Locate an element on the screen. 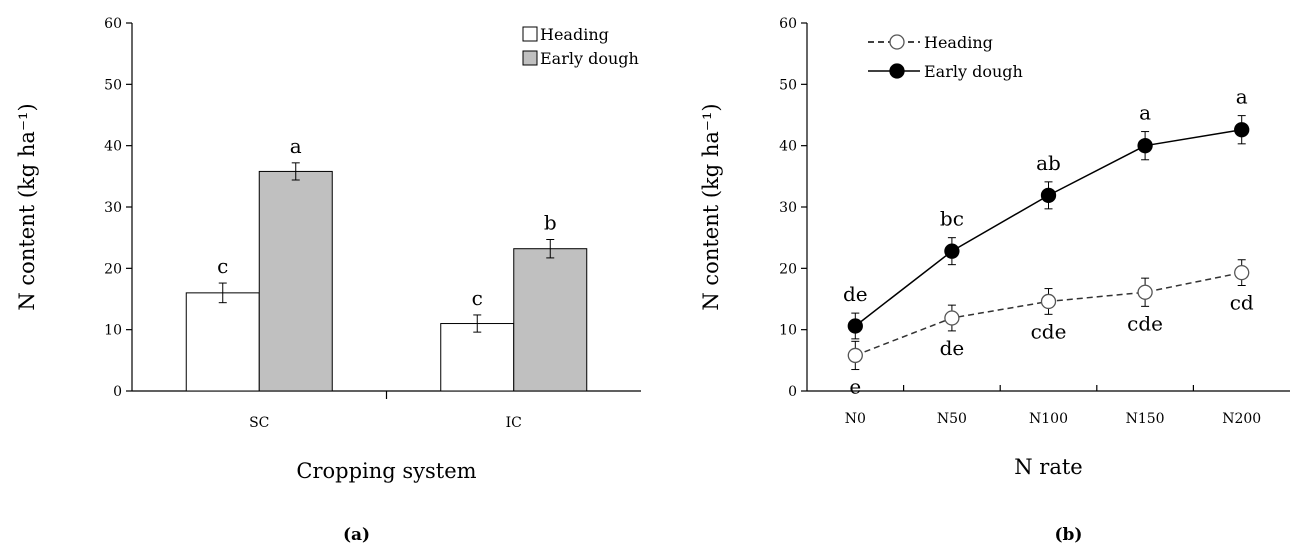 This screenshot has height=547, width=1312. x-tick-label: N0 is located at coordinates (855, 419).